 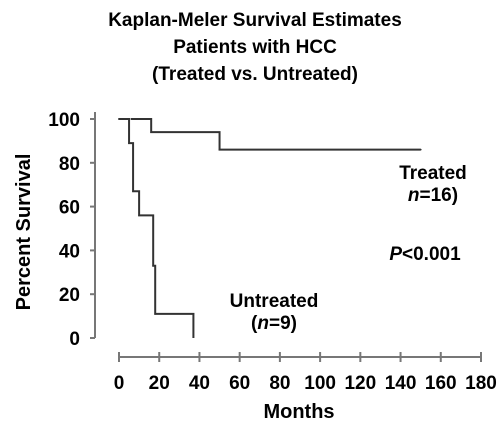 What do you see at coordinates (433, 195) in the screenshot?
I see `treated-label-n: n=16)` at bounding box center [433, 195].